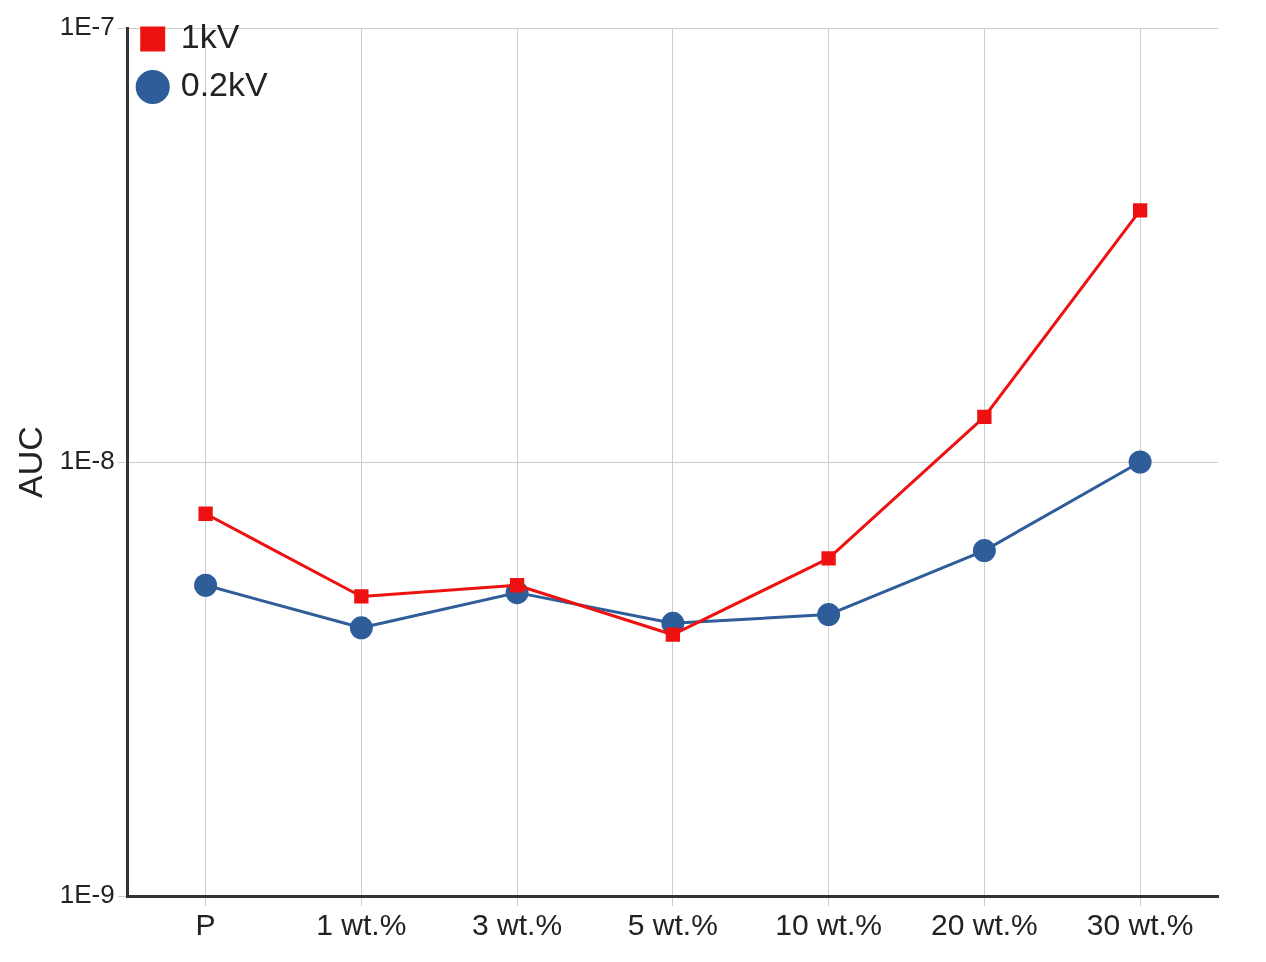 Image resolution: width=1266 pixels, height=962 pixels. I want to click on x-tick-label: 1 wt.%, so click(361, 925).